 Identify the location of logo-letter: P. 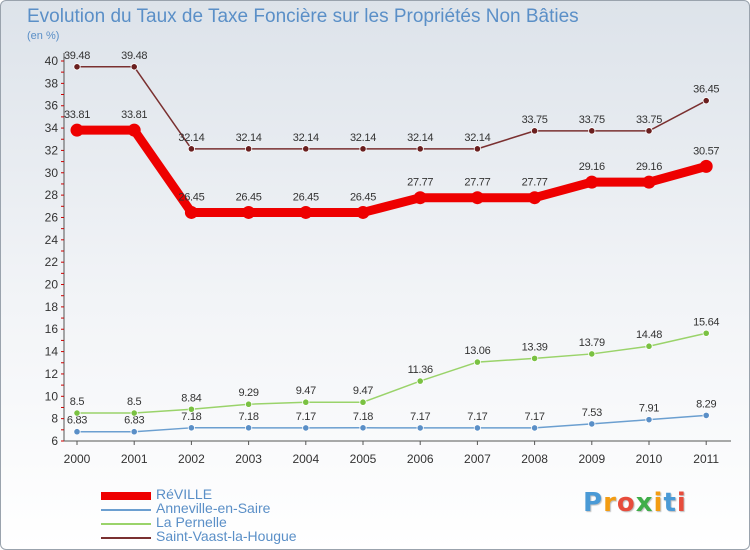
(593, 503).